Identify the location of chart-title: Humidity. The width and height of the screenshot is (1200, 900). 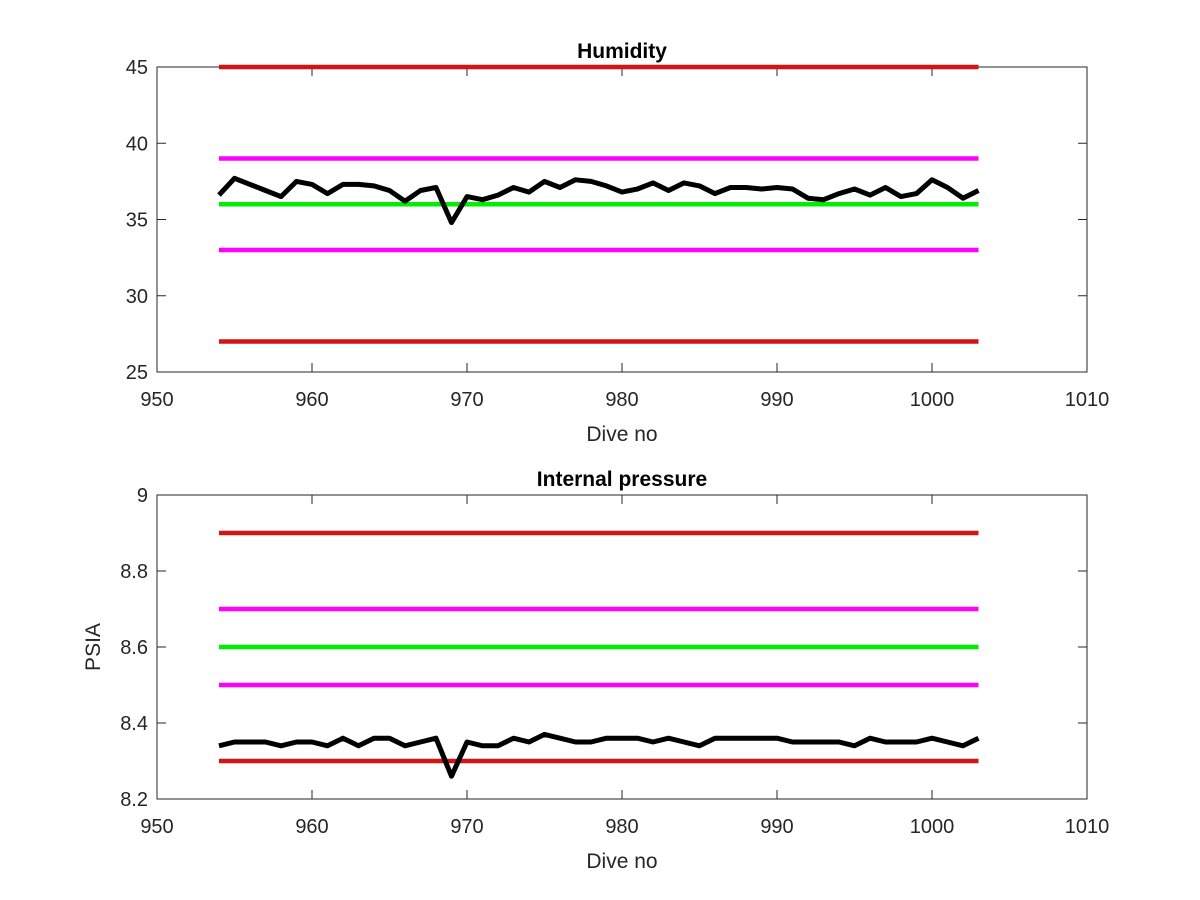
(622, 51).